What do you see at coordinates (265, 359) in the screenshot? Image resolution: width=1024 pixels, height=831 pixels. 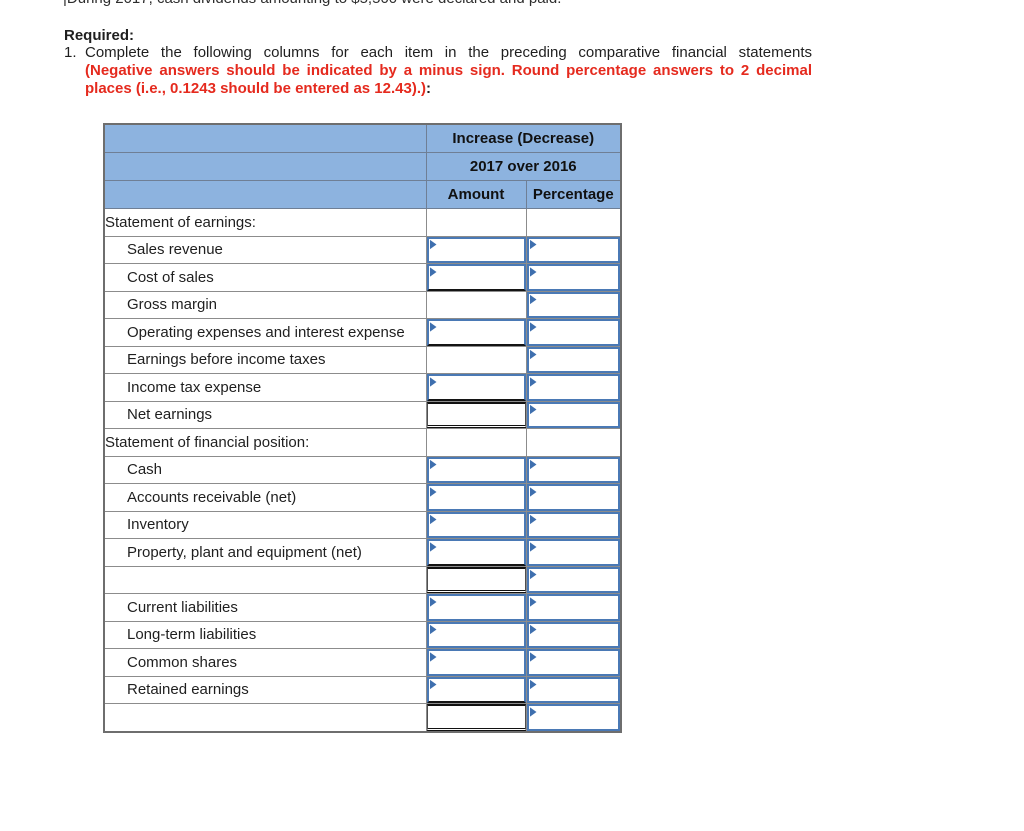 I see `row-label: Earnings before income taxes` at bounding box center [265, 359].